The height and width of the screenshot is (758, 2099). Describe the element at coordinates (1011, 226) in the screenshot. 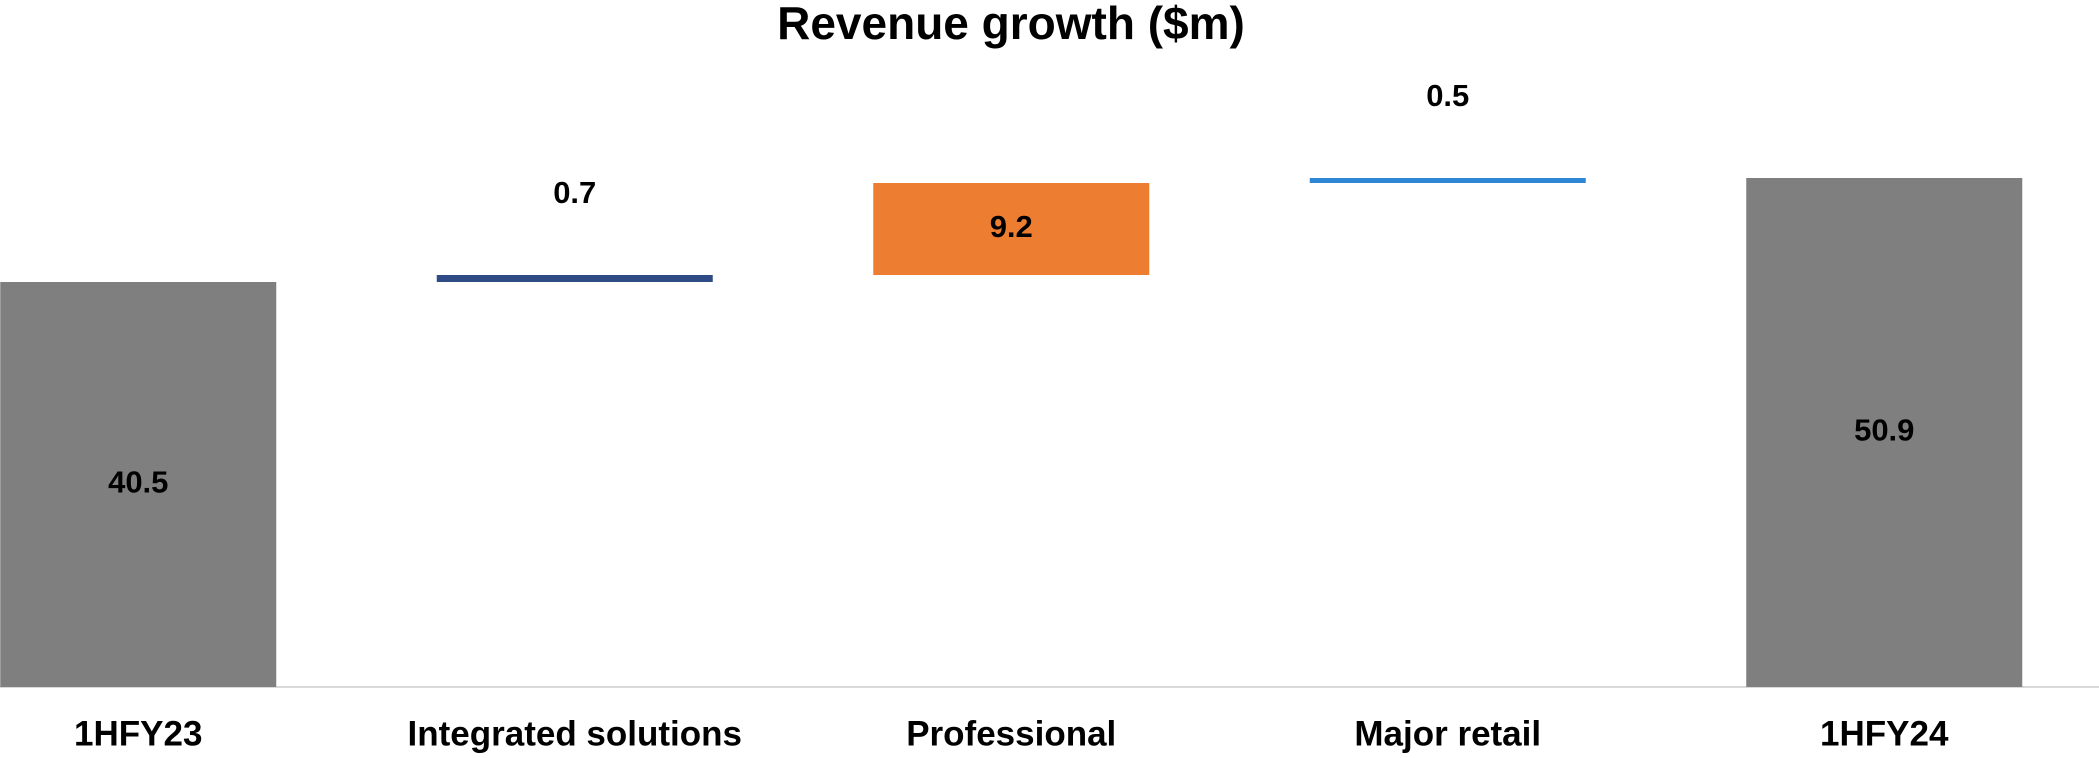

I see `data-label: 9.2` at that location.